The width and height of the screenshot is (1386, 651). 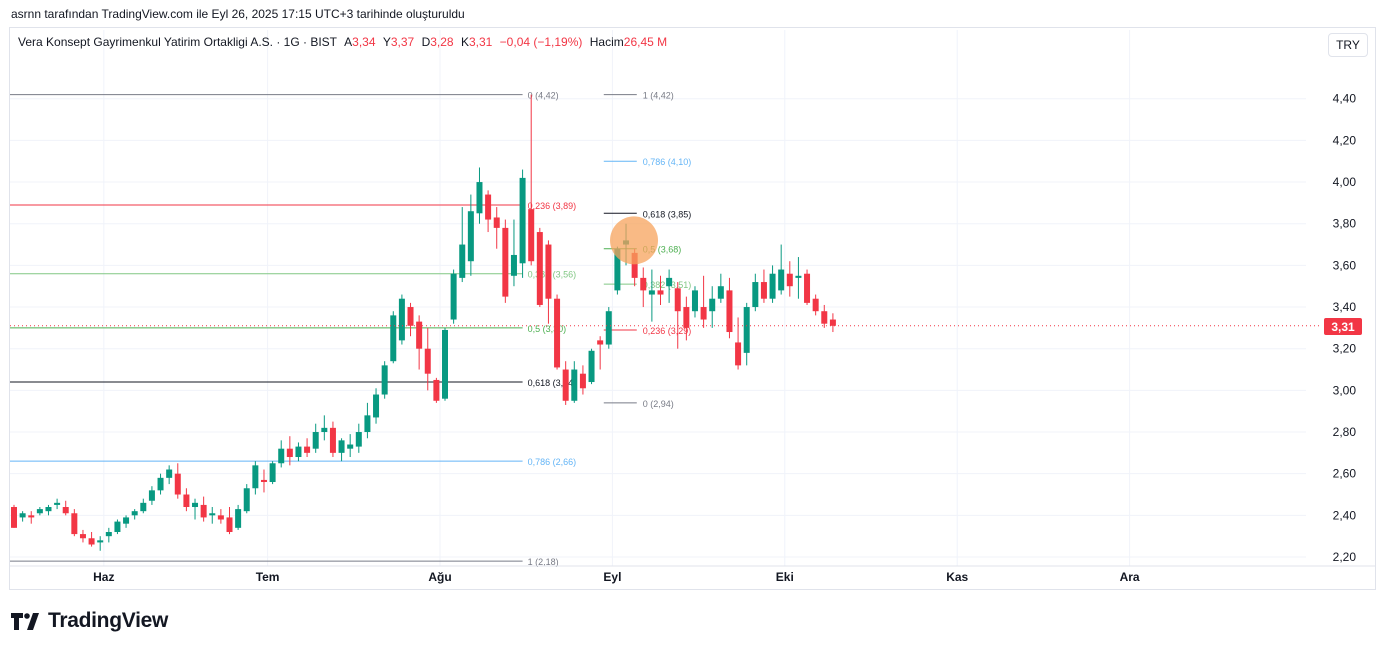 What do you see at coordinates (1345, 265) in the screenshot?
I see `y-tick-label: 3,60` at bounding box center [1345, 265].